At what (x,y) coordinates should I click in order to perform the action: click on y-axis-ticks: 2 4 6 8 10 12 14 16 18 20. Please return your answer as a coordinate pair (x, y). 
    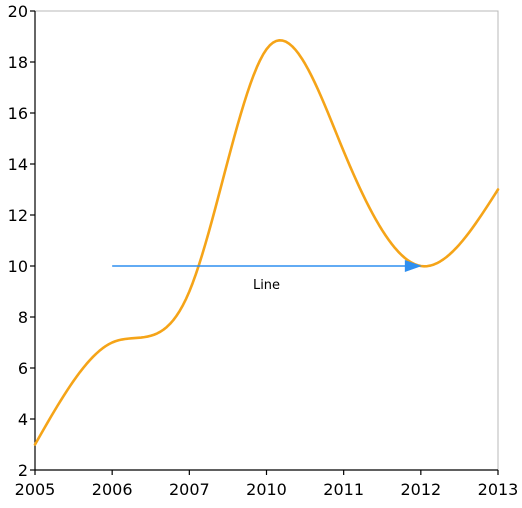
    Looking at the image, I should click on (21, 241).